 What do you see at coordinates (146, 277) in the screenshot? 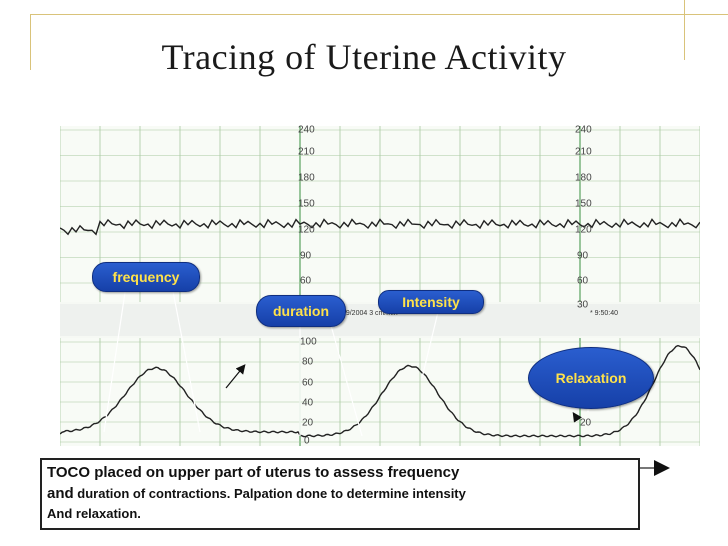
I see `frequency-label: frequency` at bounding box center [146, 277].